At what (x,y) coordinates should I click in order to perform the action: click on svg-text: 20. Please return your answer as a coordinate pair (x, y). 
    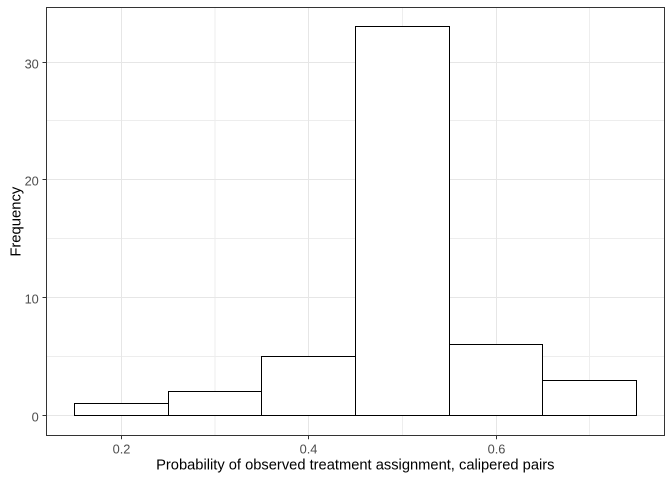
    Looking at the image, I should click on (32, 181).